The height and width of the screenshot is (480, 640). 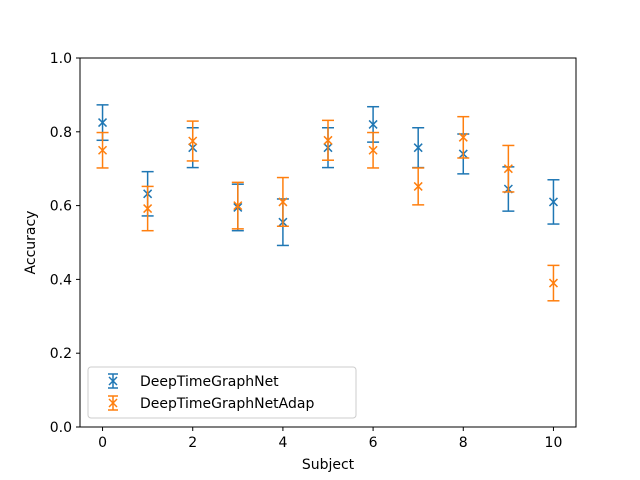 What do you see at coordinates (227, 404) in the screenshot?
I see `legend-label: DeepTimeGraphNetAdap` at bounding box center [227, 404].